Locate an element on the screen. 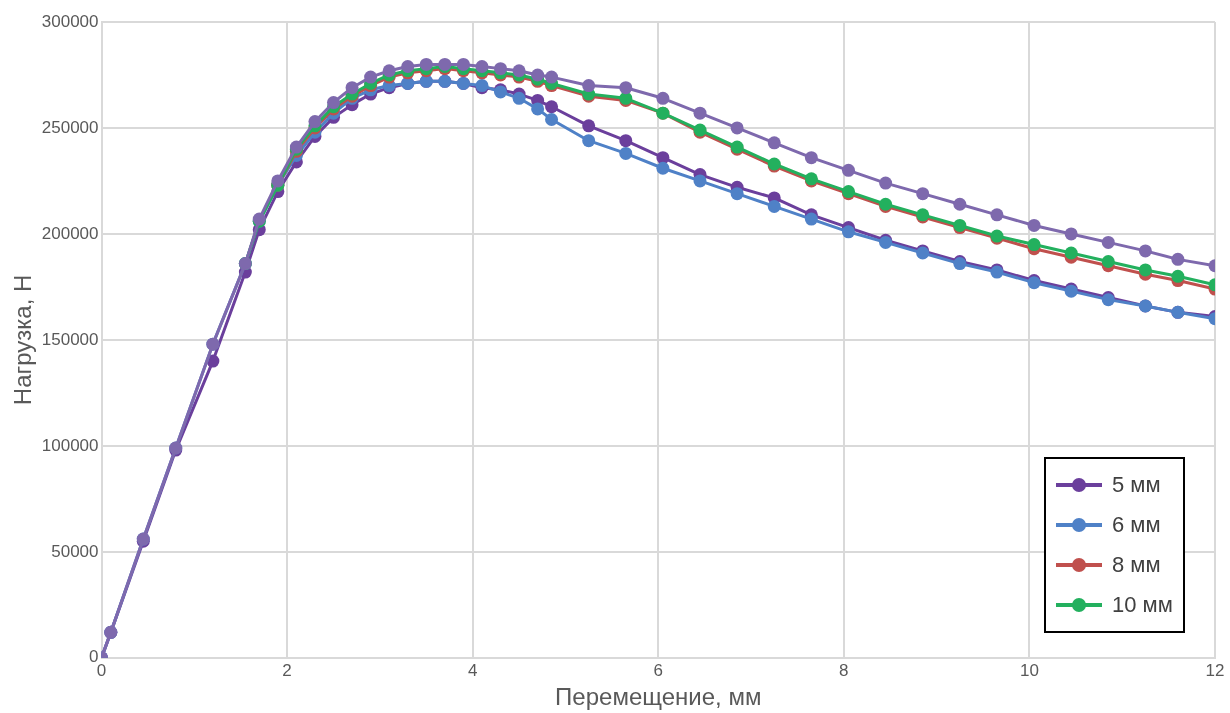 This screenshot has height=713, width=1230. x-axis-title: Перемещение, мм is located at coordinates (658, 697).